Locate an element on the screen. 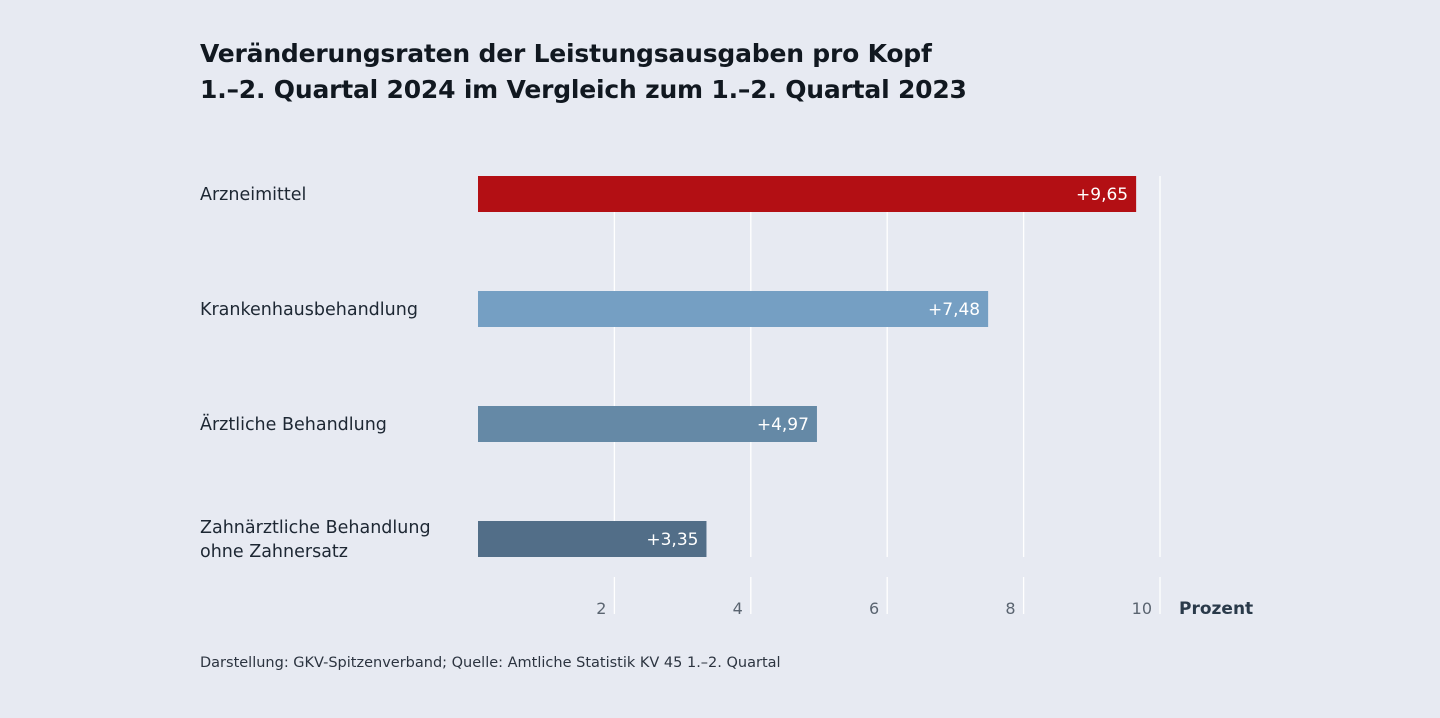 This screenshot has height=718, width=1440. x-tick-label: 10 is located at coordinates (1142, 608).